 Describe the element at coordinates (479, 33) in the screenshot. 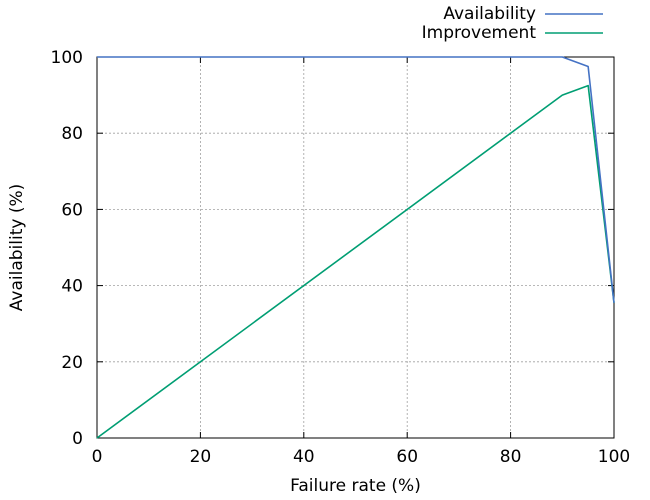

I see `legend-label: Improvement` at that location.